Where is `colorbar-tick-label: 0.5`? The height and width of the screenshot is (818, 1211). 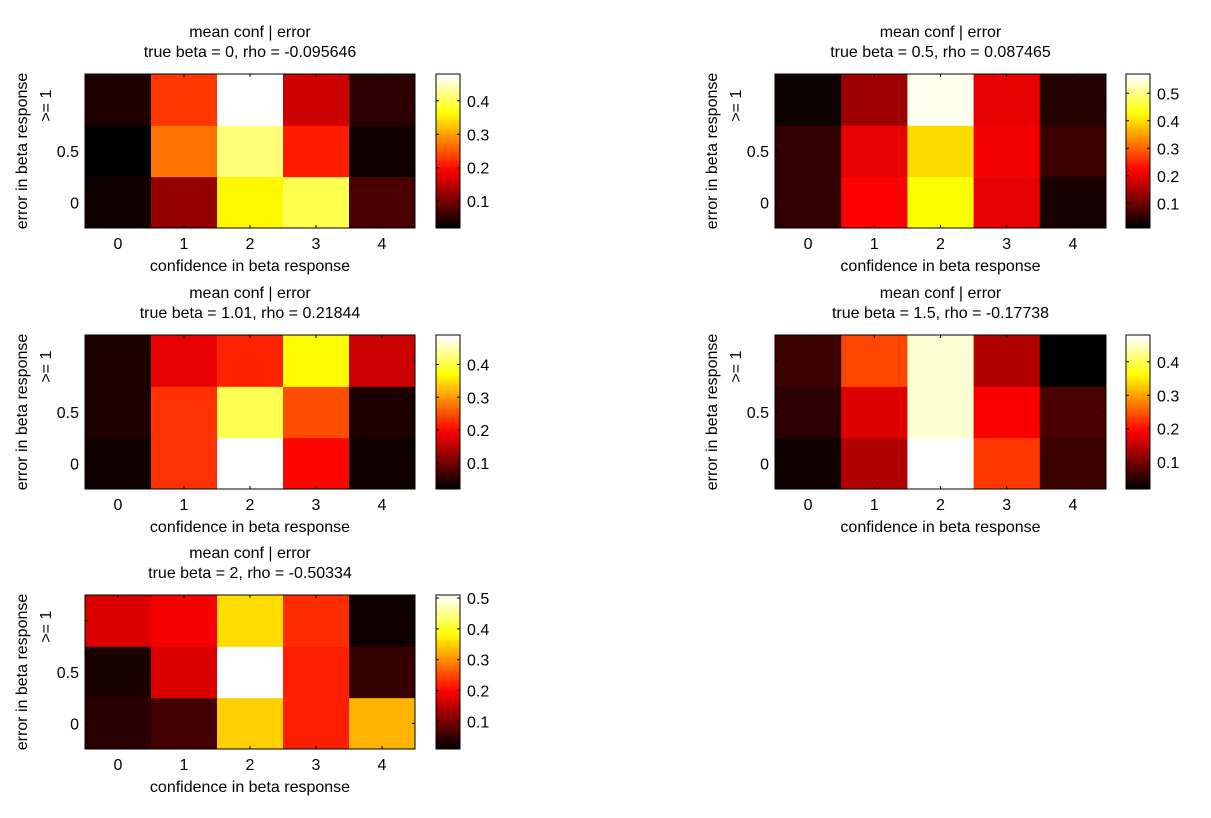 colorbar-tick-label: 0.5 is located at coordinates (478, 599).